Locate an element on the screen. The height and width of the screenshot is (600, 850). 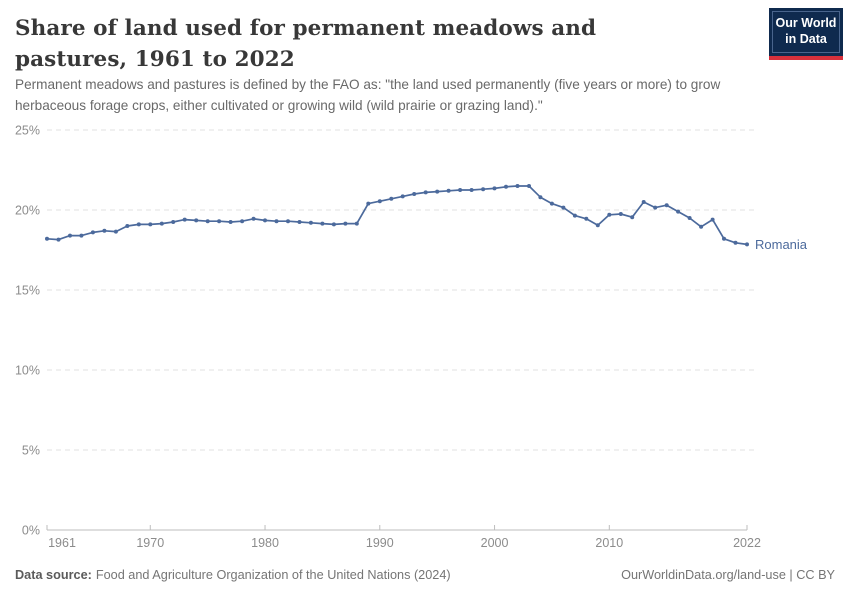
svg-text: 1980 is located at coordinates (265, 543).